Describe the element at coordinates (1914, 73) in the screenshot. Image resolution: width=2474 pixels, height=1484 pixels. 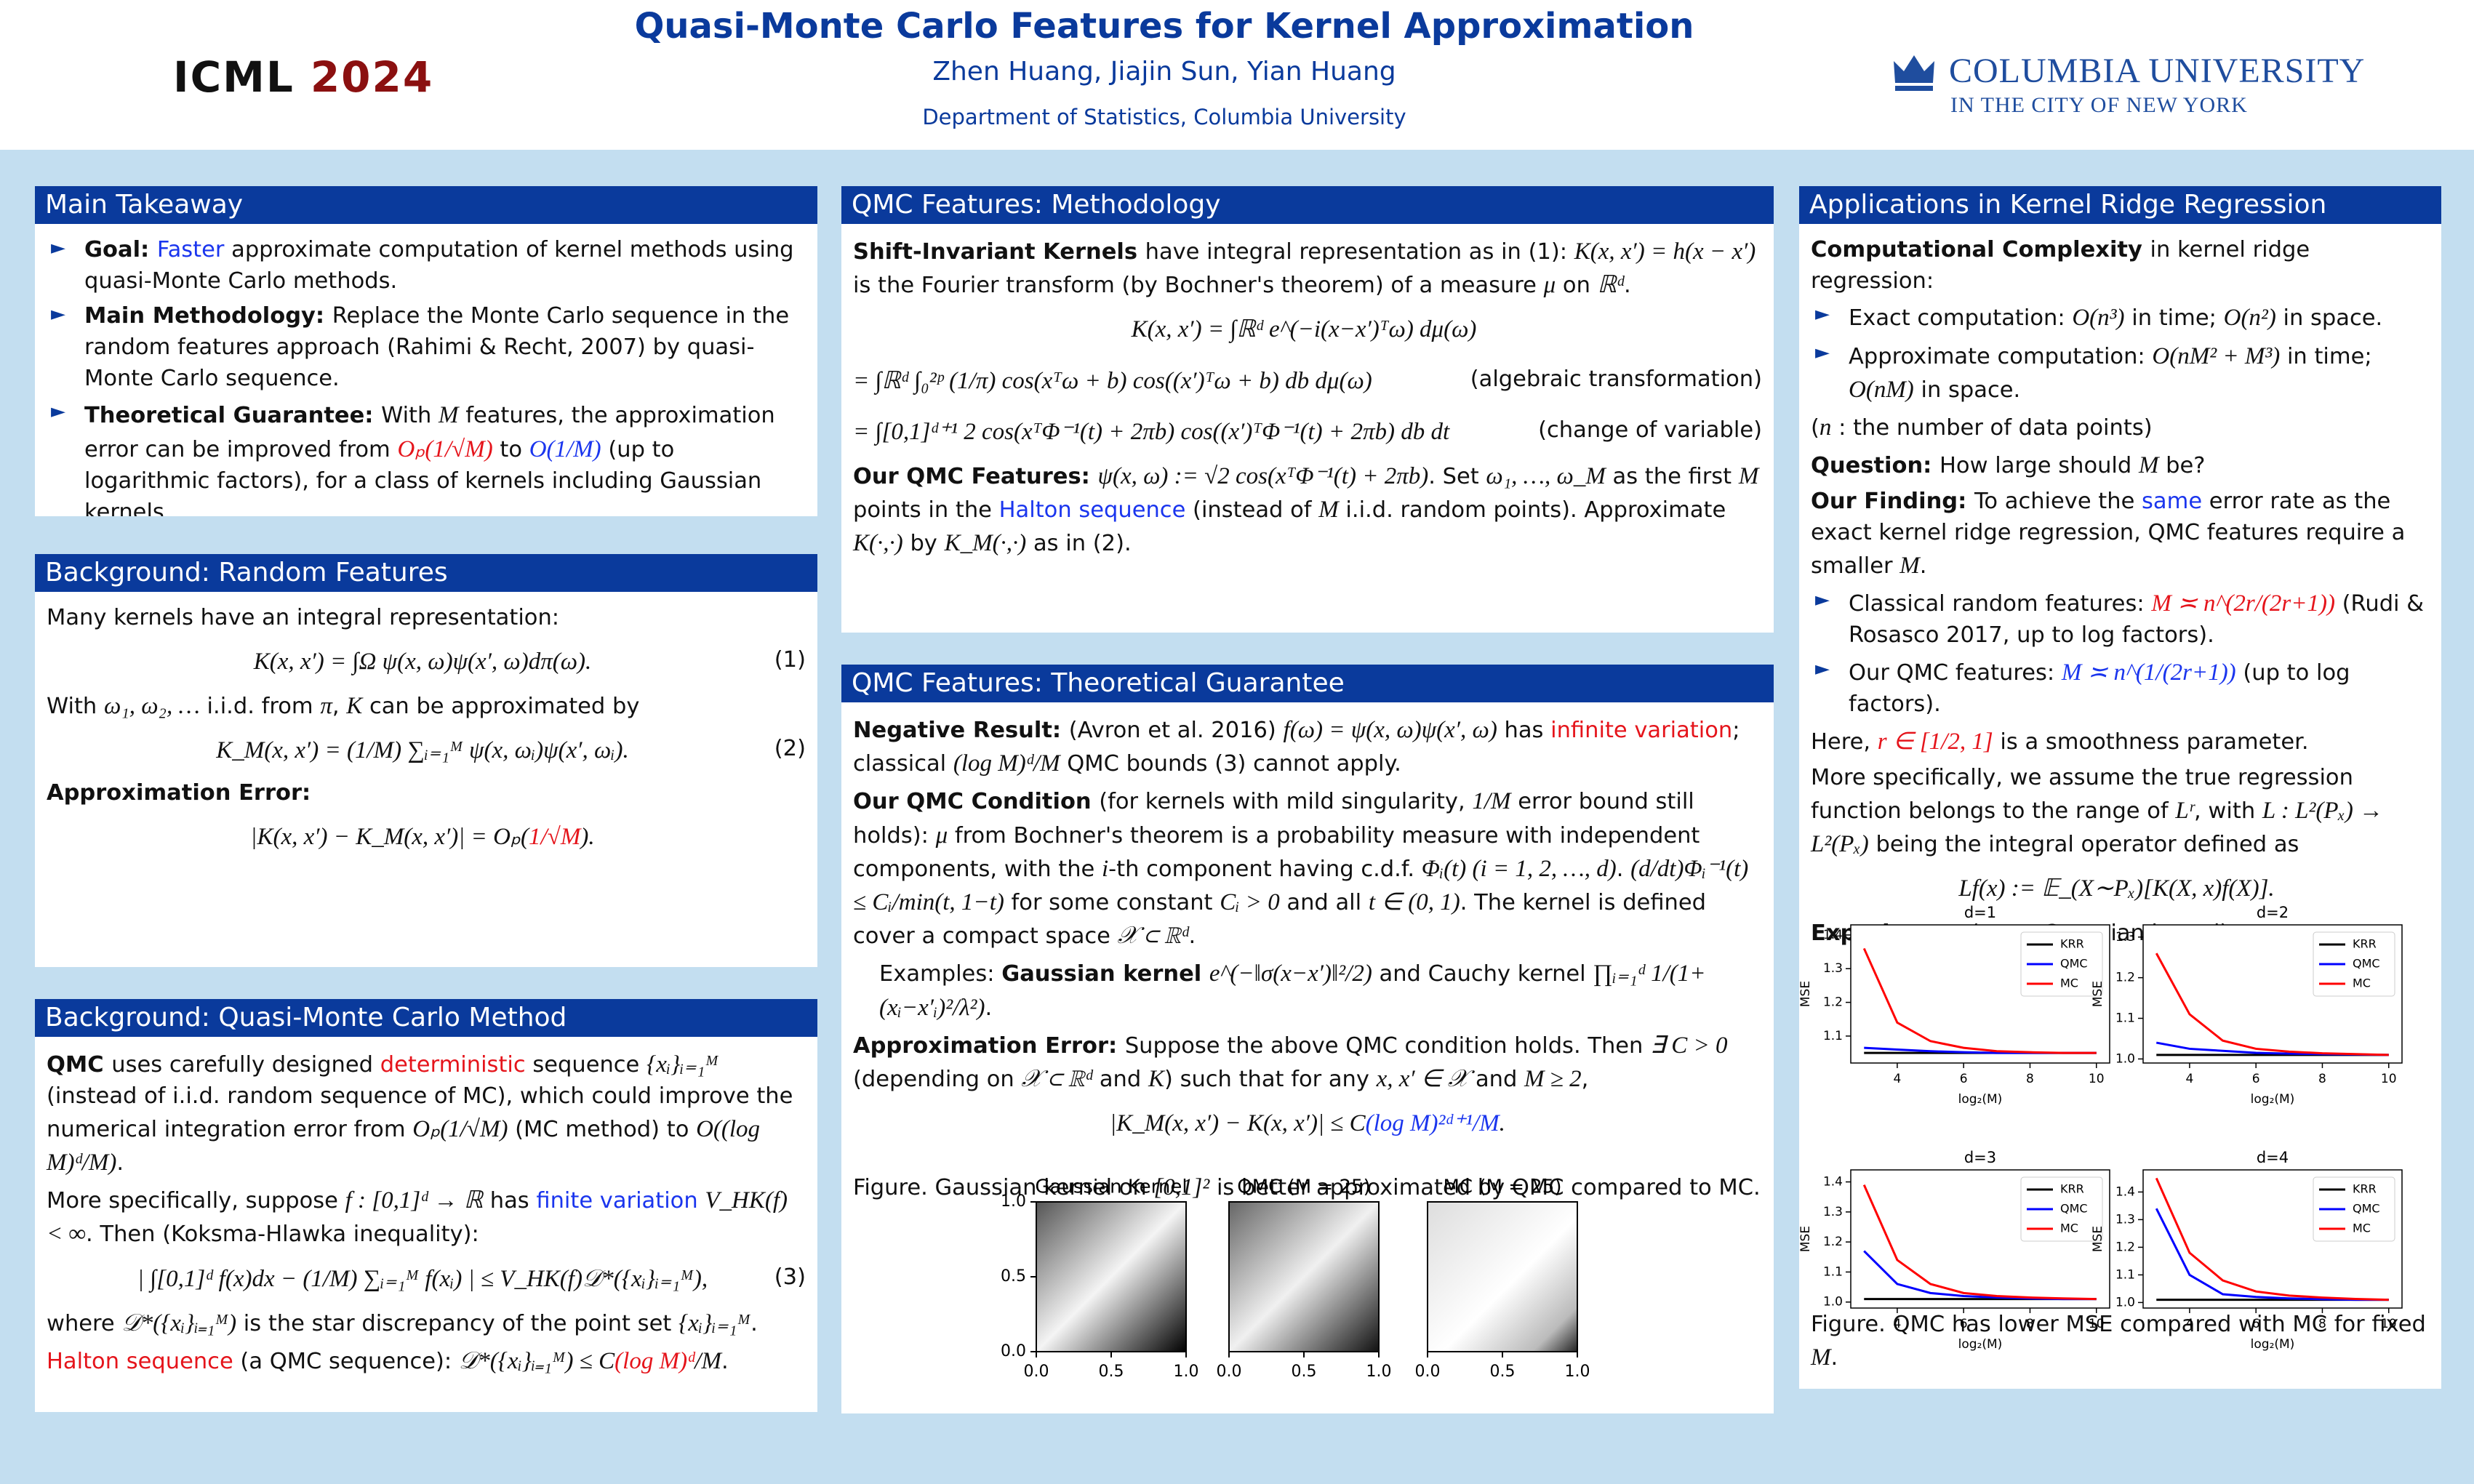
I see `crown-icon` at that location.